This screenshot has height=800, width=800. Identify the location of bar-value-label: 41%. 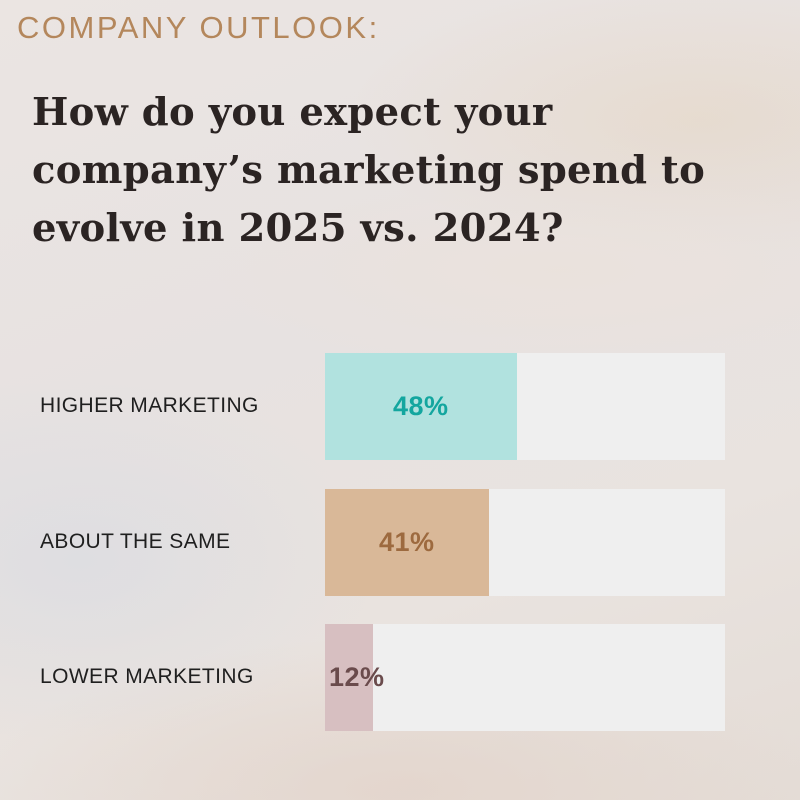
(407, 542).